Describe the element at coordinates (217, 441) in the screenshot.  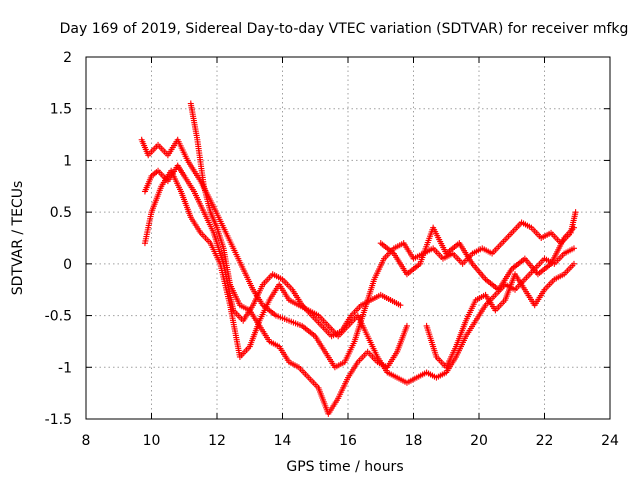
I see `x-tick-label: 12` at that location.